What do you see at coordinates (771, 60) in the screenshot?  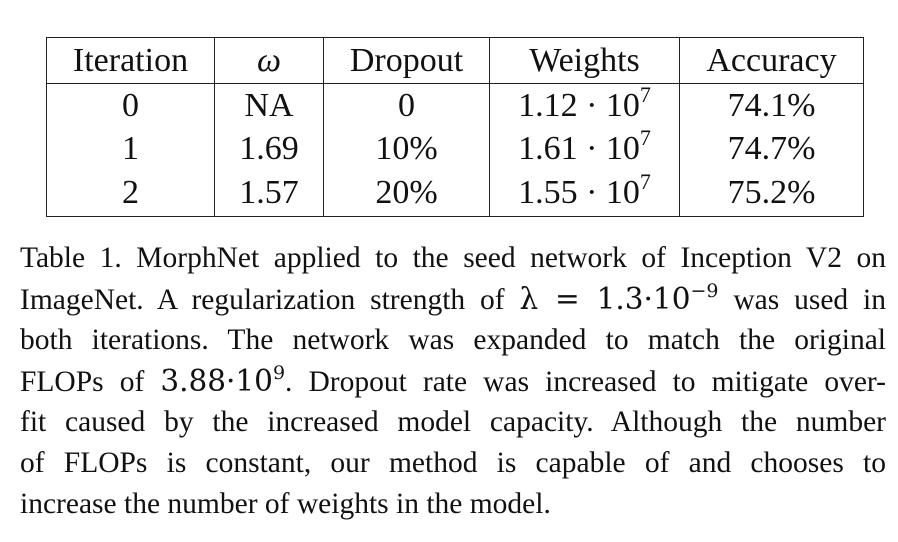 I see `header-accuracy: Accuracy` at bounding box center [771, 60].